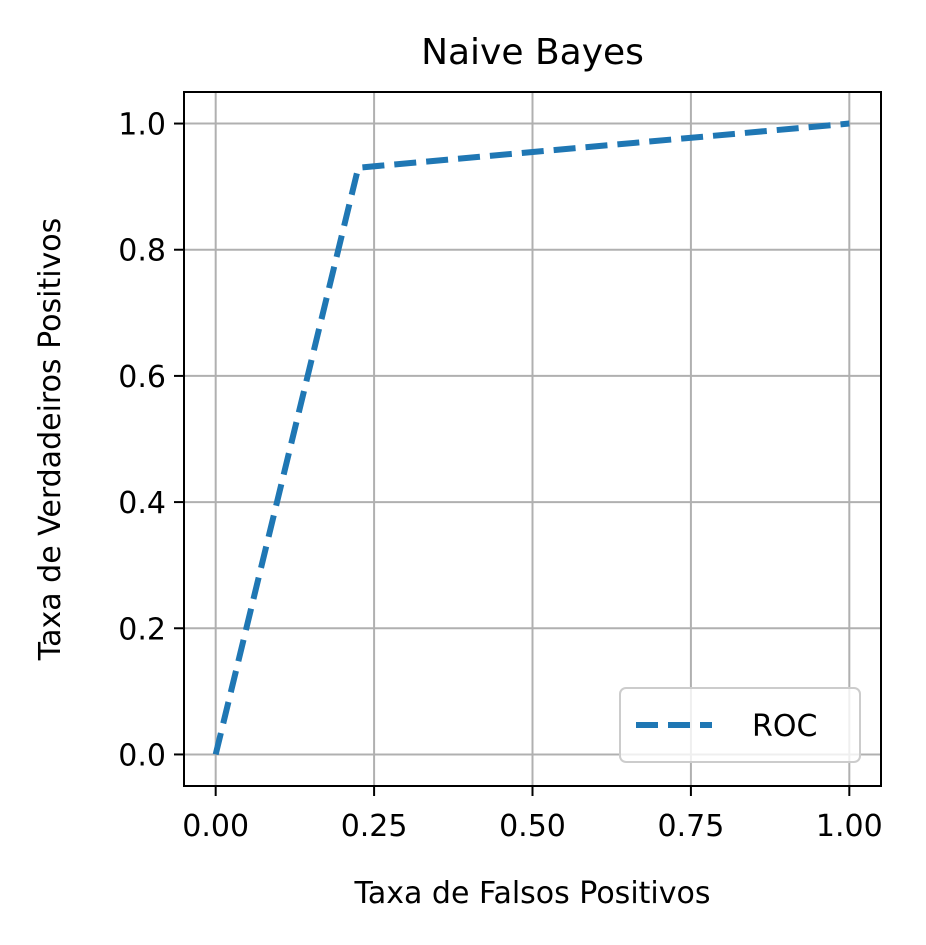 The height and width of the screenshot is (945, 926). What do you see at coordinates (151, 440) in the screenshot?
I see `y-ticks: 0.0 0.2 0.4 0.6 0.8 1.0` at bounding box center [151, 440].